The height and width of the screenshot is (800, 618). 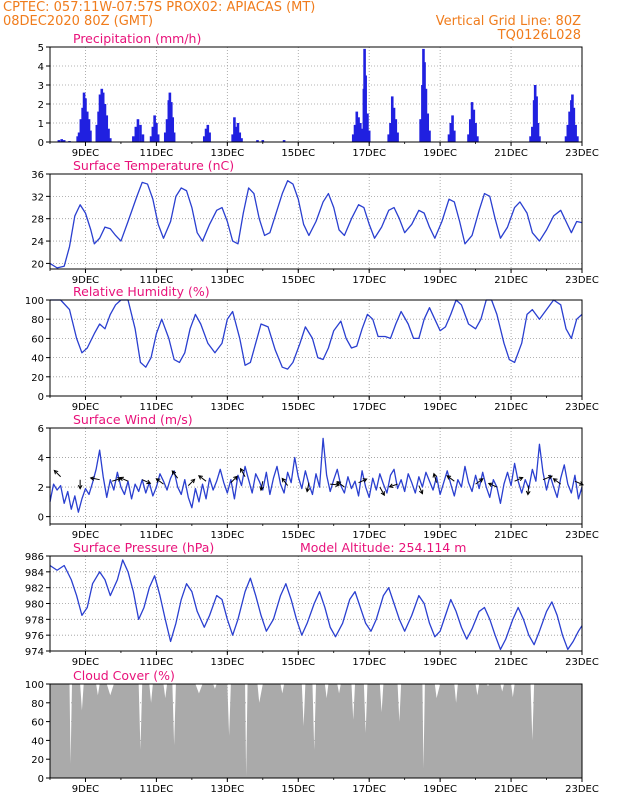 What do you see at coordinates (37, 175) in the screenshot?
I see `y-tick-label: 36` at bounding box center [37, 175].